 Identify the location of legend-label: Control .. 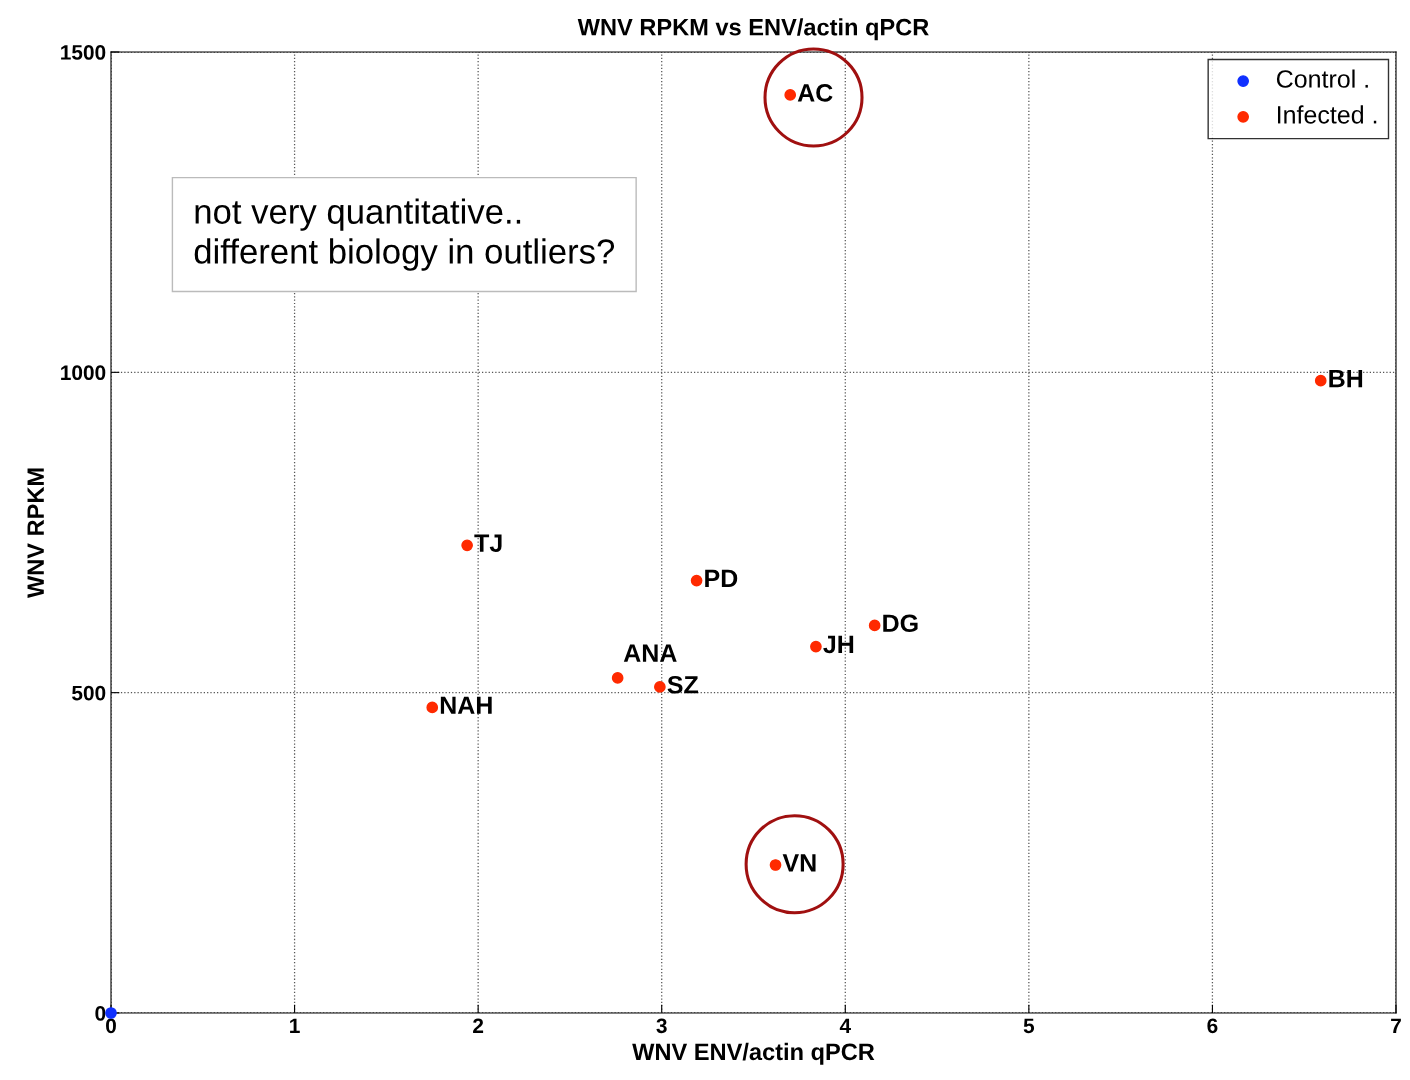
(1322, 78).